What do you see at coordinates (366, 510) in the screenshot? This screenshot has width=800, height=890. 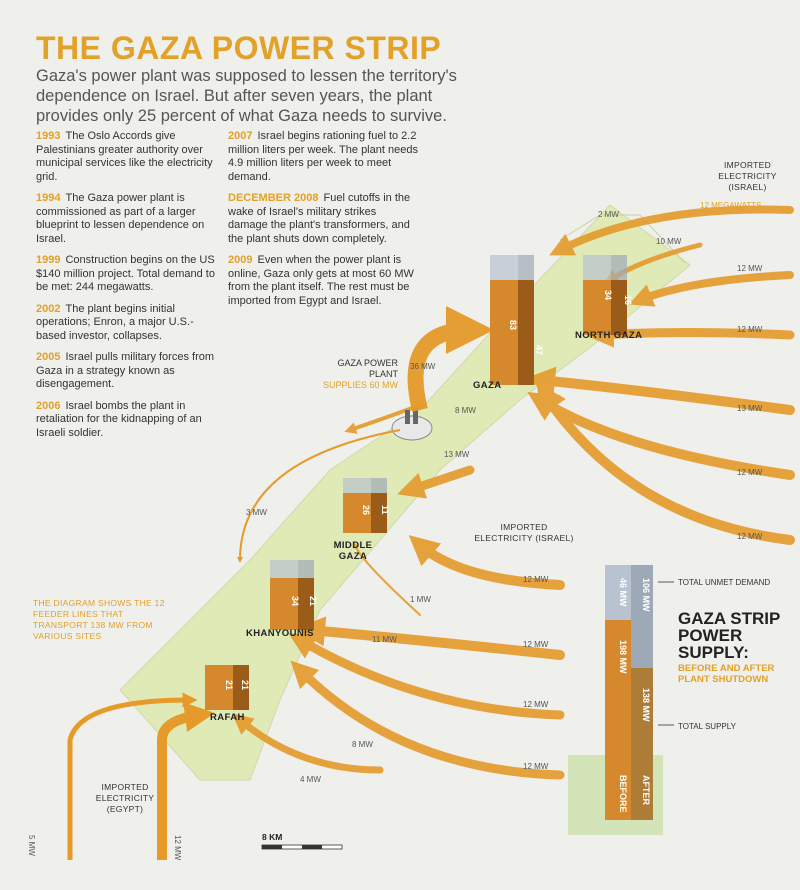 I see `svg-text: 26` at bounding box center [366, 510].